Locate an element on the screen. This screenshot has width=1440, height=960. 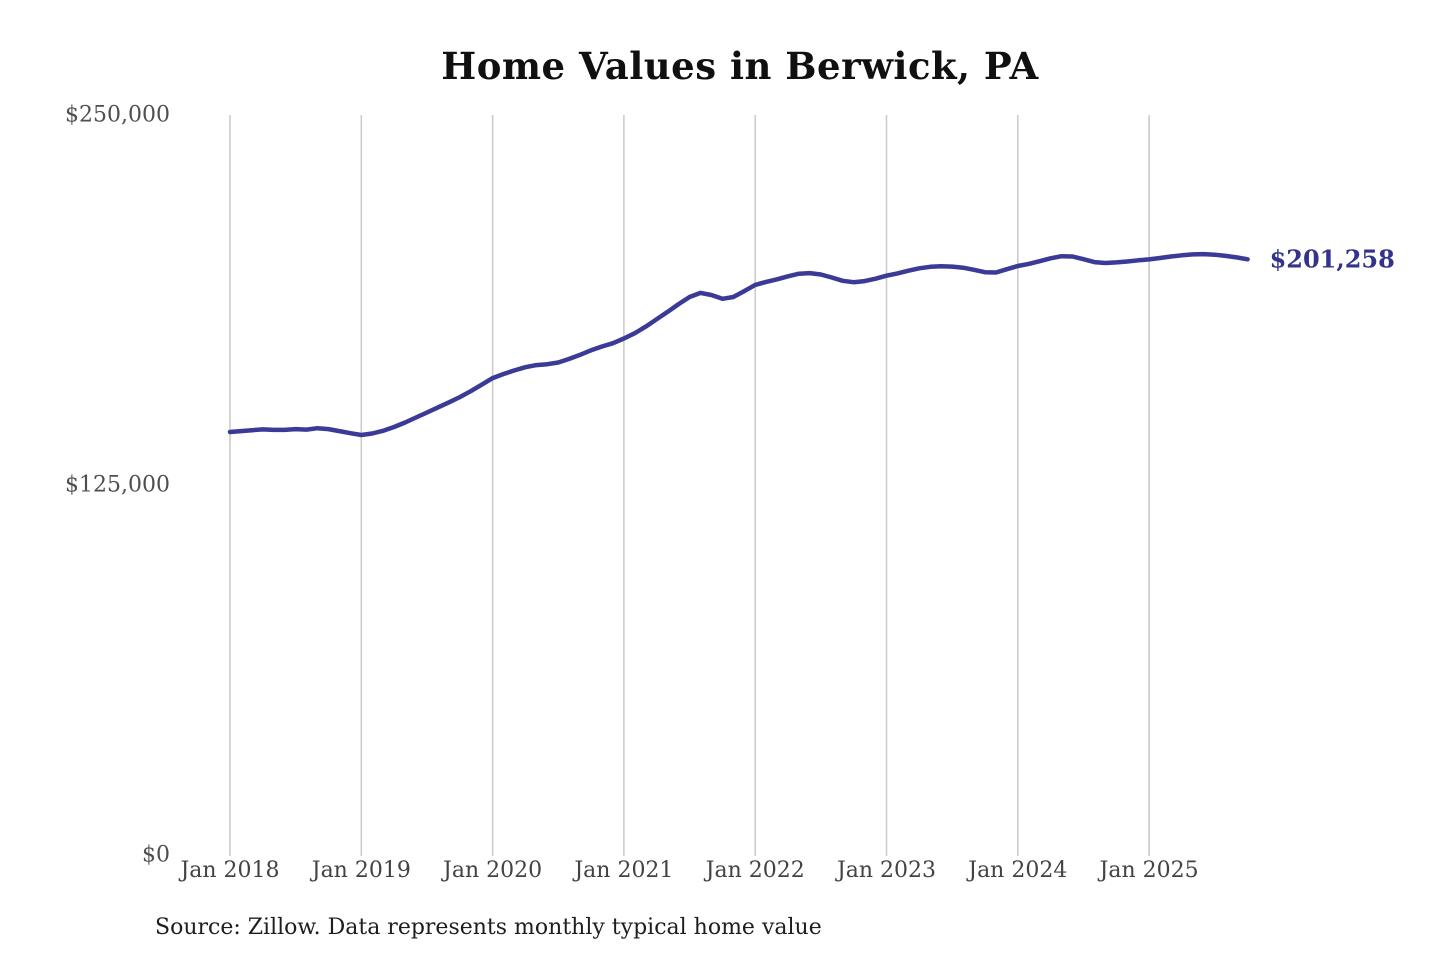
y-tick-label: $250,000 is located at coordinates (117, 115).